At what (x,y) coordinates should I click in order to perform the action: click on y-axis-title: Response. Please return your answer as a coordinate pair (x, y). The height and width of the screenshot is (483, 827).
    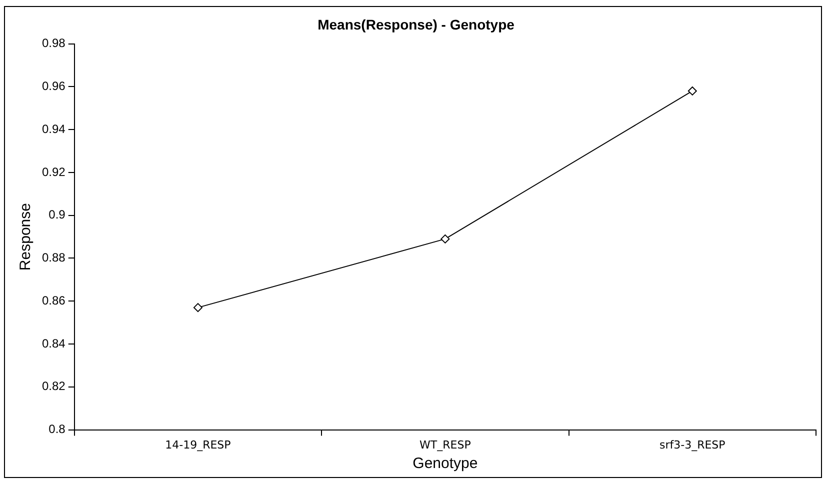
    Looking at the image, I should click on (25, 237).